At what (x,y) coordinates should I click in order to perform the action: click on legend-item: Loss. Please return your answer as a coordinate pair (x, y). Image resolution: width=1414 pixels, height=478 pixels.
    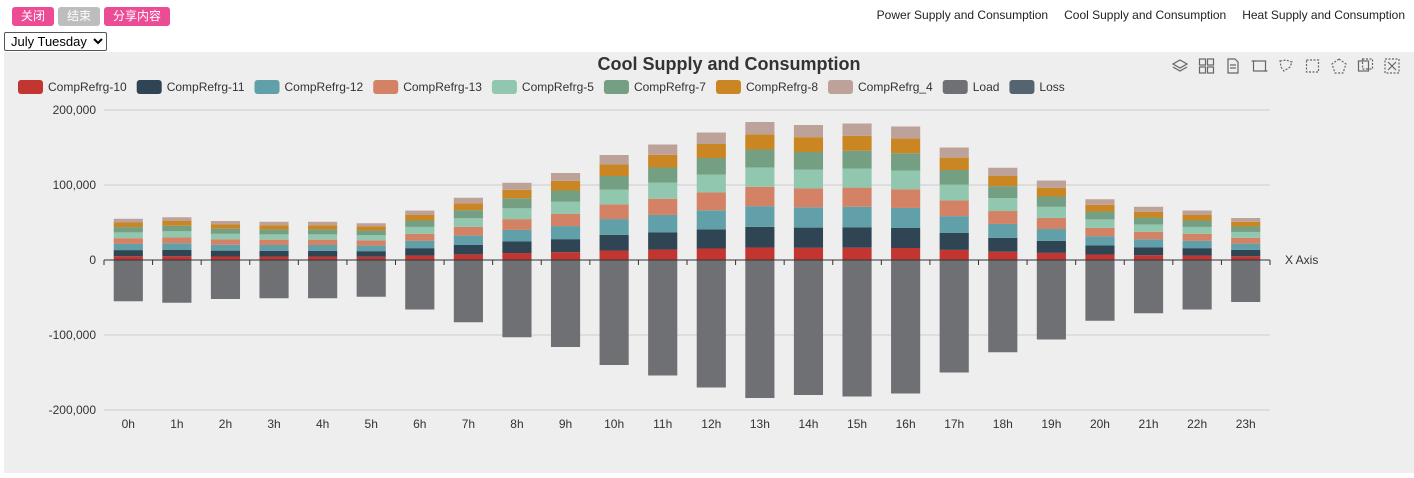
    Looking at the image, I should click on (1037, 87).